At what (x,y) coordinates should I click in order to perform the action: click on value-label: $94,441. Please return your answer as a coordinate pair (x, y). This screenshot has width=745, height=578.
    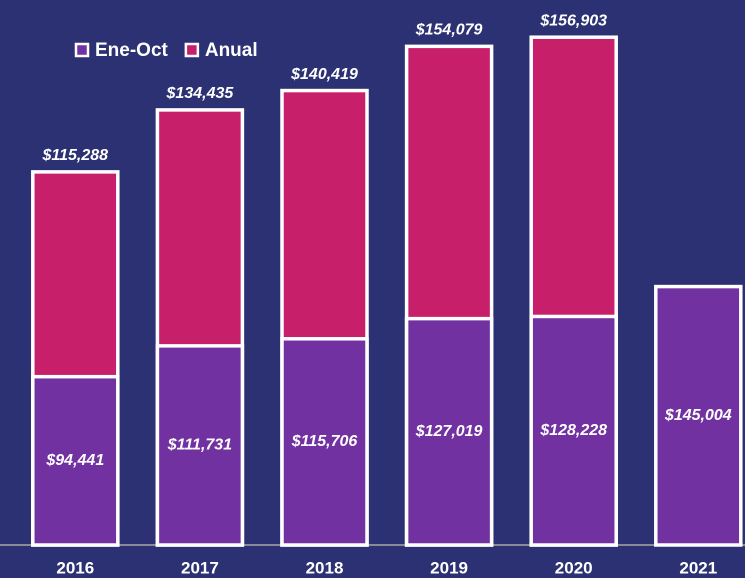
    Looking at the image, I should click on (74, 460).